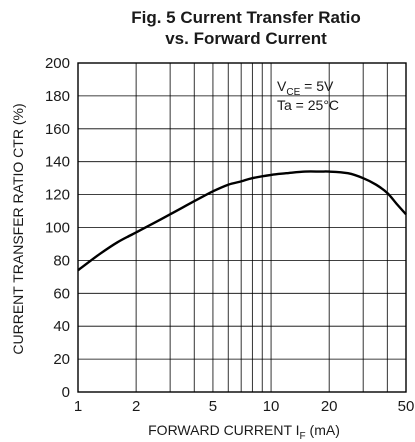 This screenshot has height=442, width=415. I want to click on x-tick-label: 10, so click(271, 406).